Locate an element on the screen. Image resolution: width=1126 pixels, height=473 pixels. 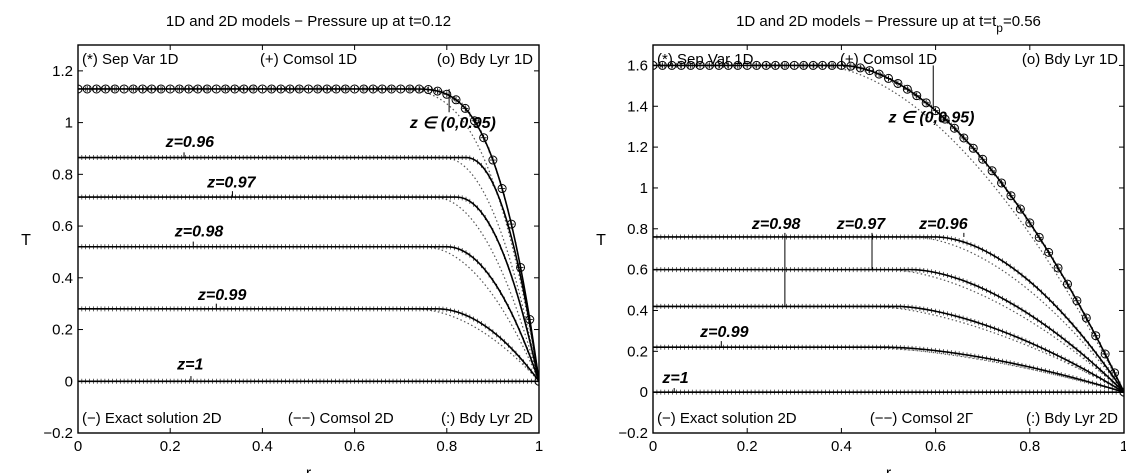
legend-comsol-2d: (−−) Comsol 2Γ is located at coordinates (921, 418).